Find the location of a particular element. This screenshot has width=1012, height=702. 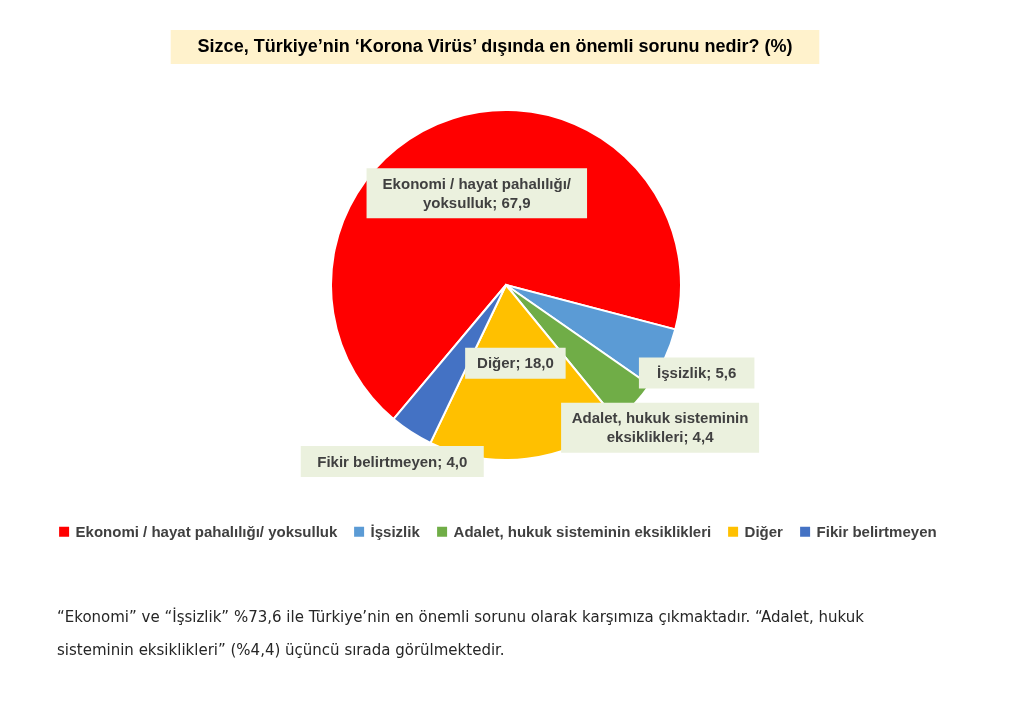

legend-label: İşsizlik is located at coordinates (395, 531).